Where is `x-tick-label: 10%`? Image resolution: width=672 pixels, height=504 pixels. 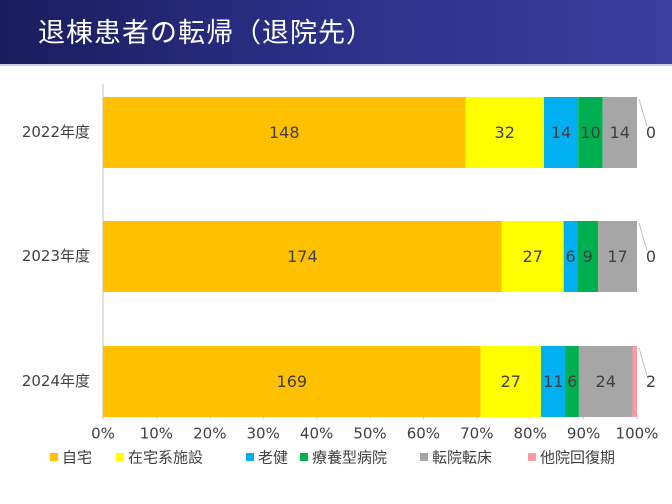
x-tick-label: 10% is located at coordinates (156, 434).